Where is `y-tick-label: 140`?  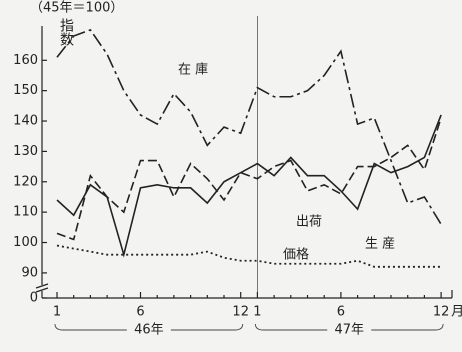 y-tick-label: 140 is located at coordinates (25, 121).